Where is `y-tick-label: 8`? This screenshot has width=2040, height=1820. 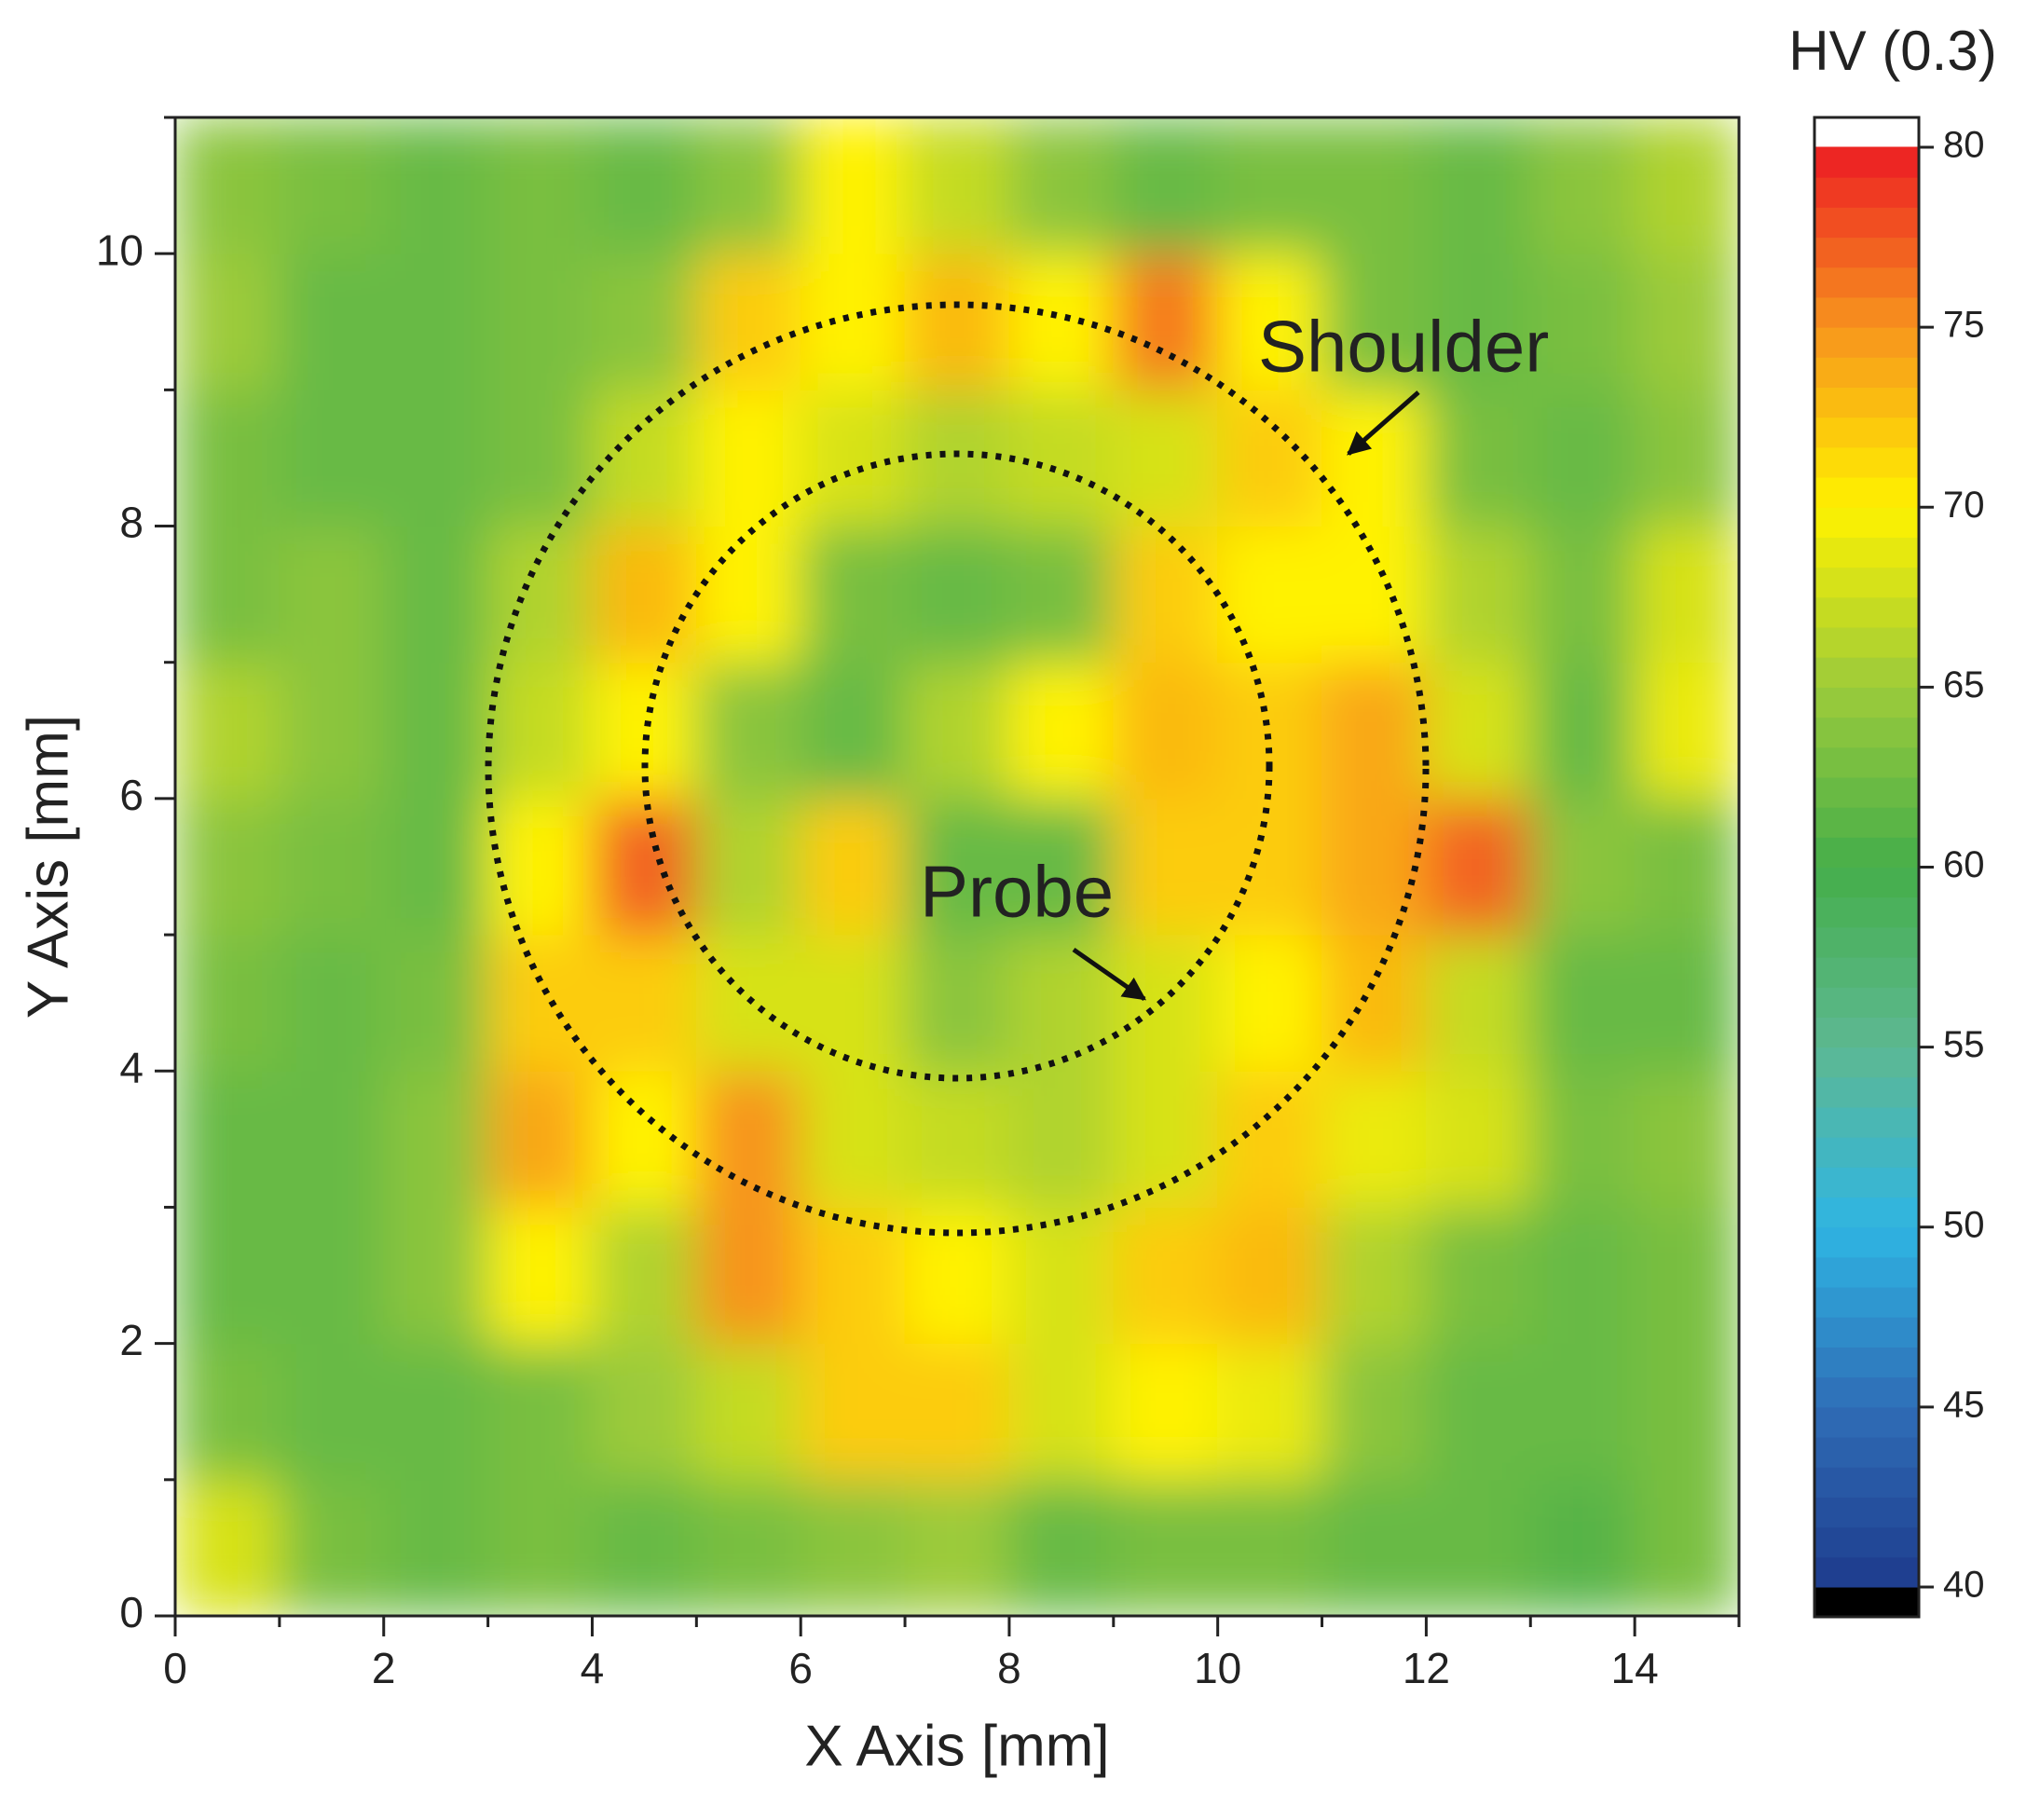 y-tick-label: 8 is located at coordinates (131, 523).